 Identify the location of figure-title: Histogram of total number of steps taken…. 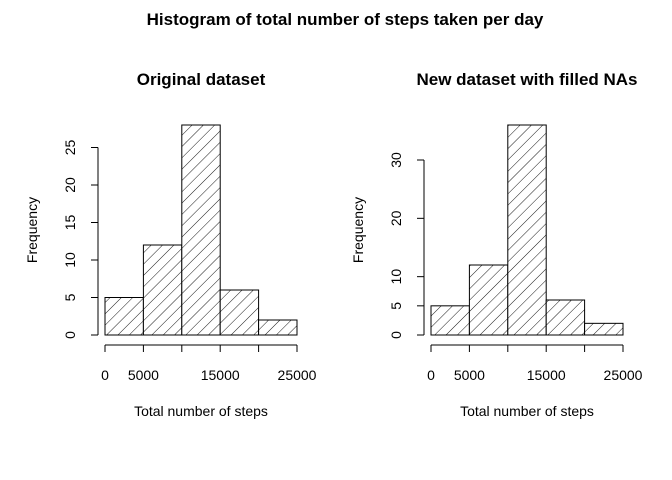
(345, 19).